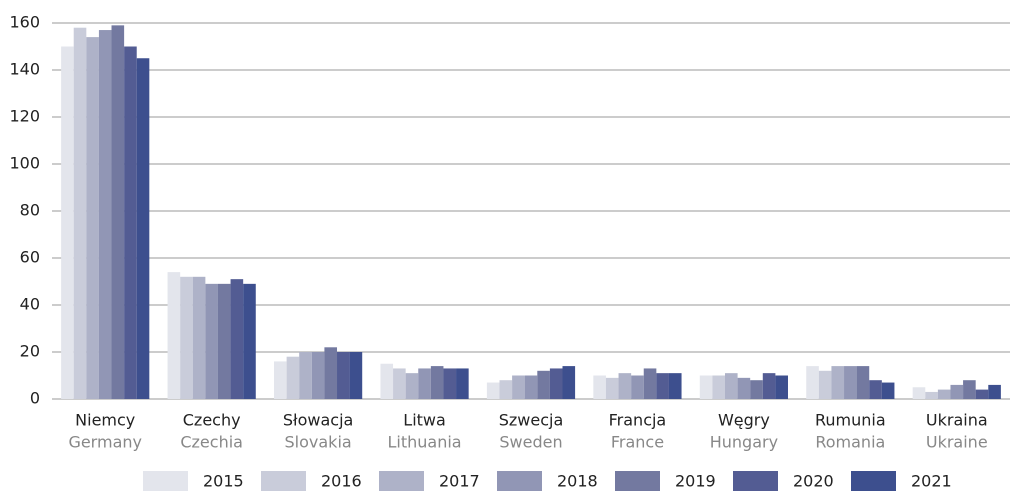 The width and height of the screenshot is (1010, 491). I want to click on x-tick-label: Słowacja, so click(318, 420).